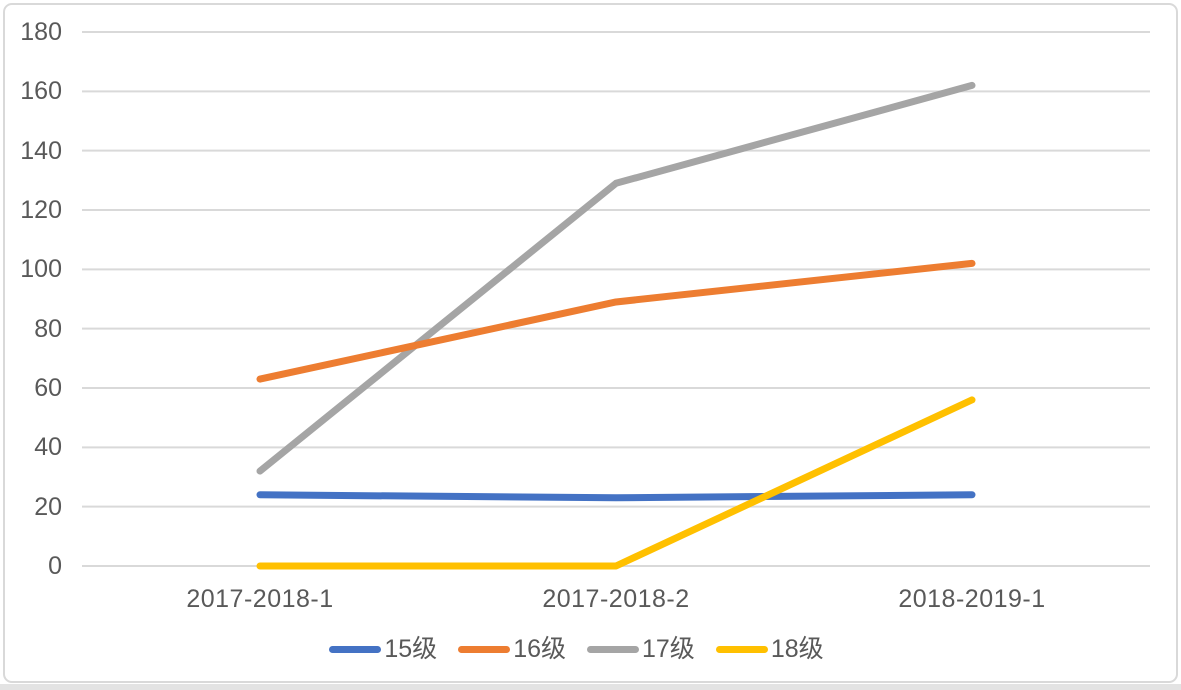  What do you see at coordinates (590, 687) in the screenshot?
I see `bottom-edge-strip` at bounding box center [590, 687].